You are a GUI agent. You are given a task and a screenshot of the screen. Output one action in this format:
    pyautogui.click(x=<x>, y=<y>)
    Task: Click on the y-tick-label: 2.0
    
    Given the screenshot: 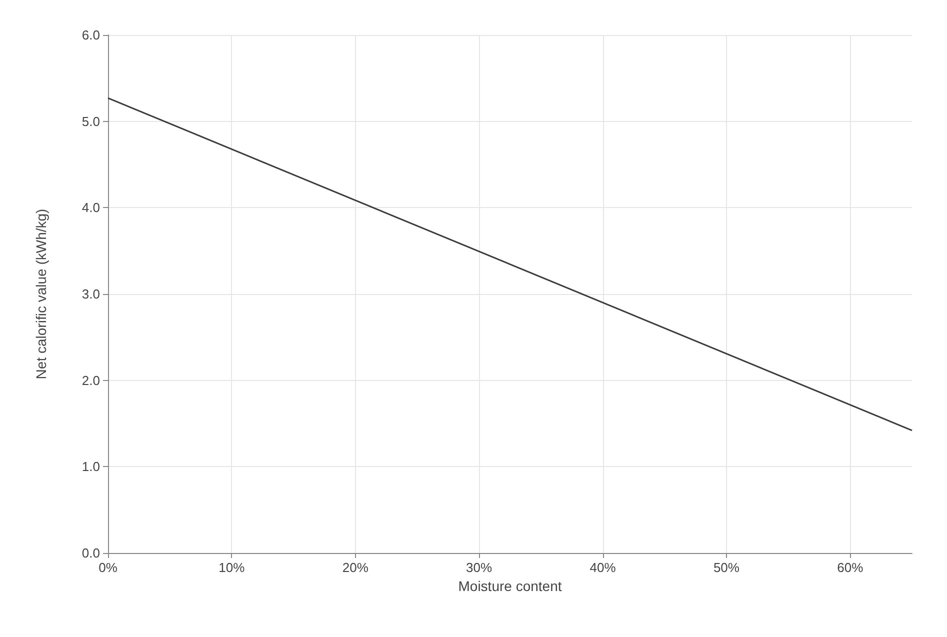 What is the action you would take?
    pyautogui.click(x=91, y=380)
    